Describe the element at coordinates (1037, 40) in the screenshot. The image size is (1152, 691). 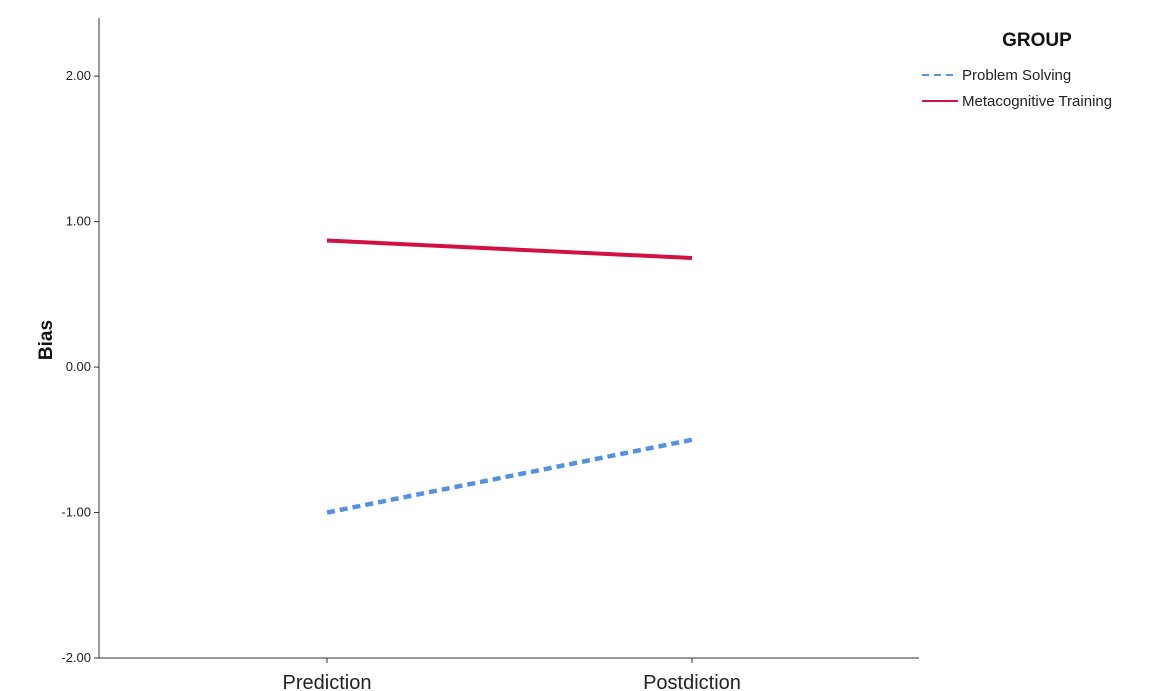
I see `legend-title: GROUP` at that location.